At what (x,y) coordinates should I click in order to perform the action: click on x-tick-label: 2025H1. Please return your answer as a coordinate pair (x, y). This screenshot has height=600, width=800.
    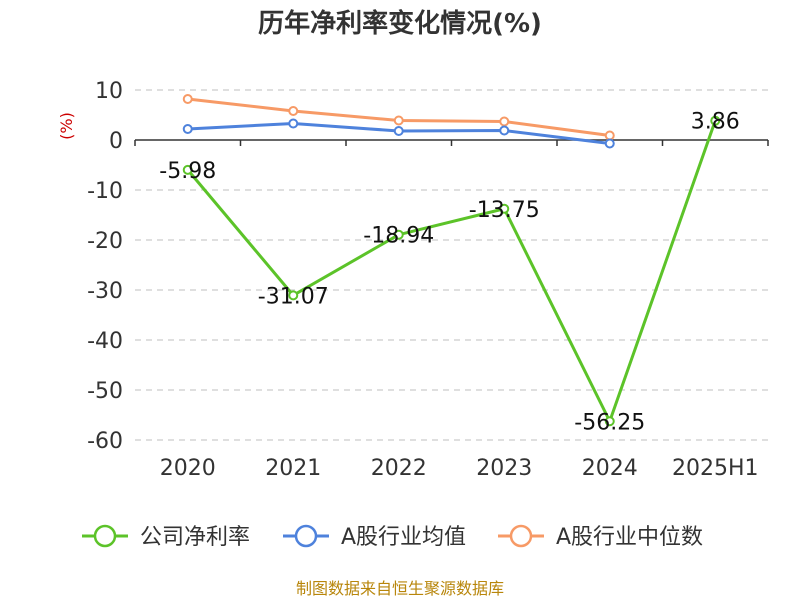
    Looking at the image, I should click on (715, 468).